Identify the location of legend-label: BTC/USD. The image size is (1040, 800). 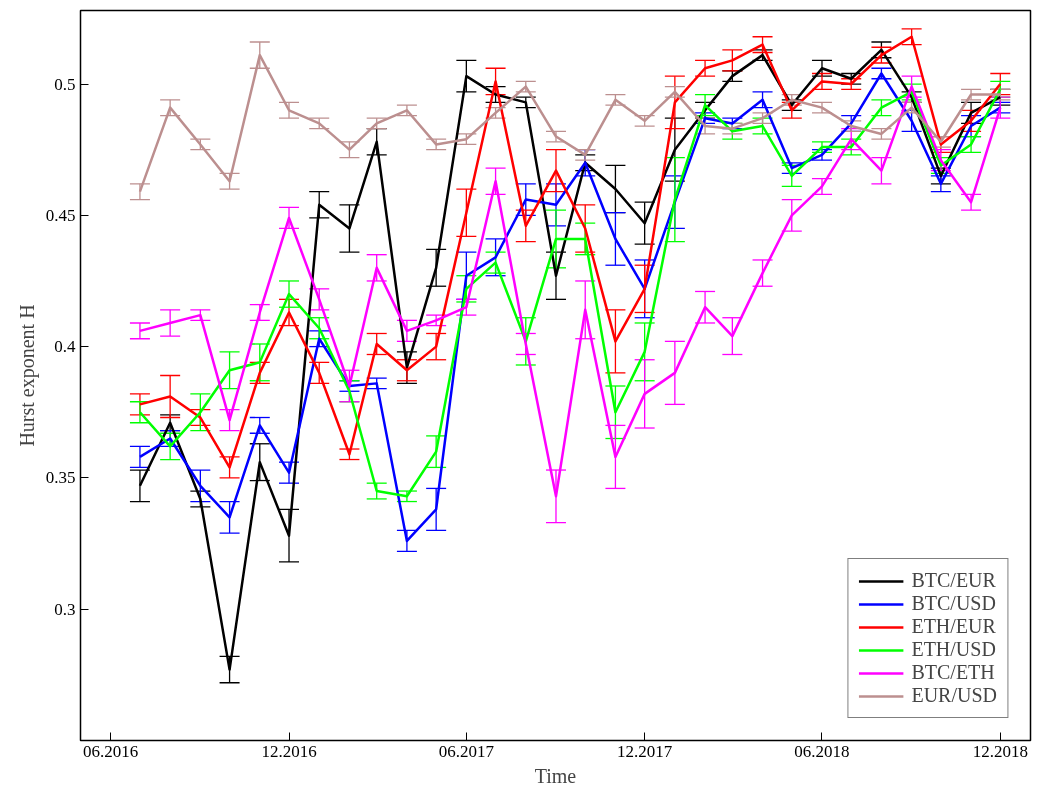
(953, 603).